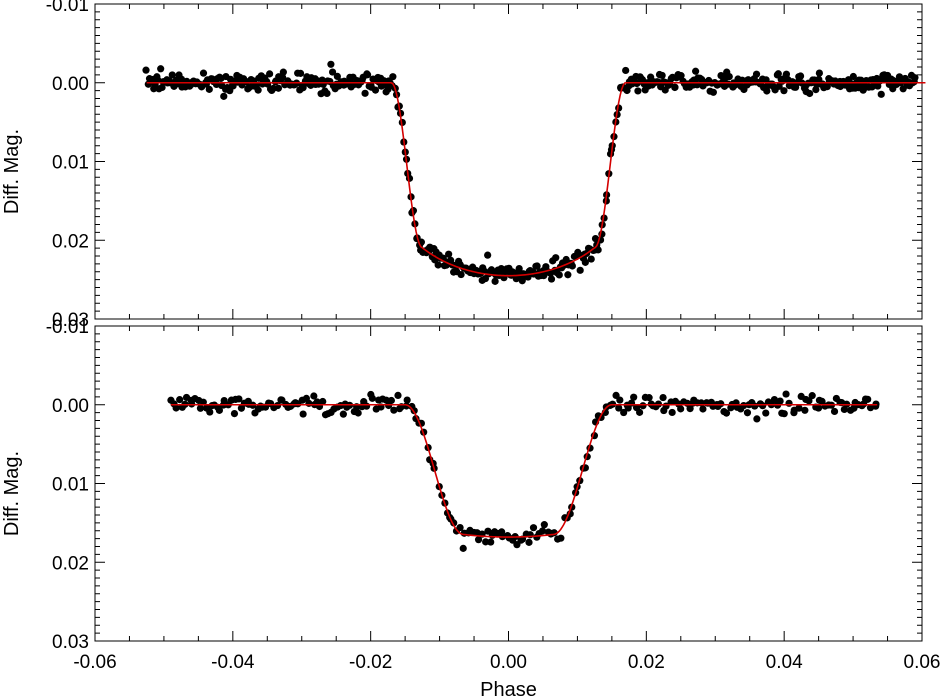  I want to click on x-tick-label: 0.00, so click(508, 662).